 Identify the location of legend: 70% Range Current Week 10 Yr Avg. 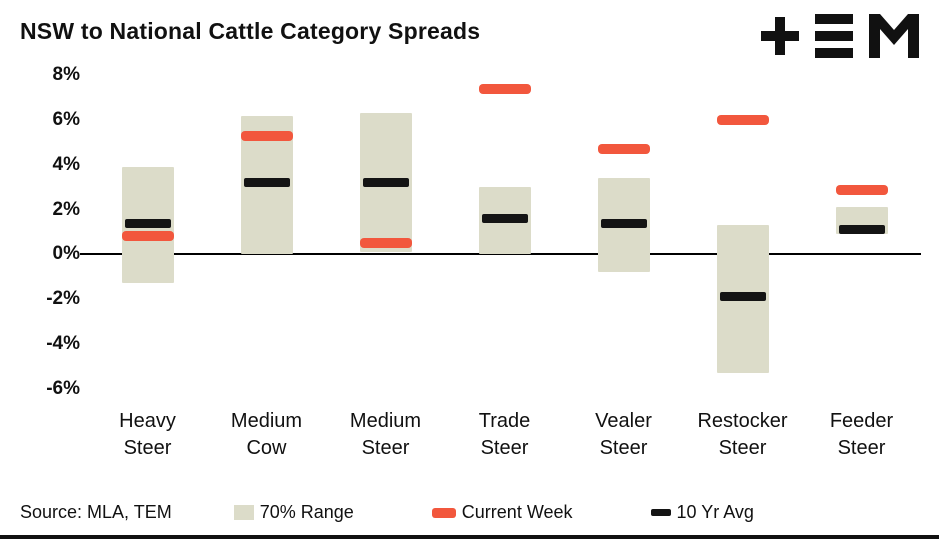
(493, 512).